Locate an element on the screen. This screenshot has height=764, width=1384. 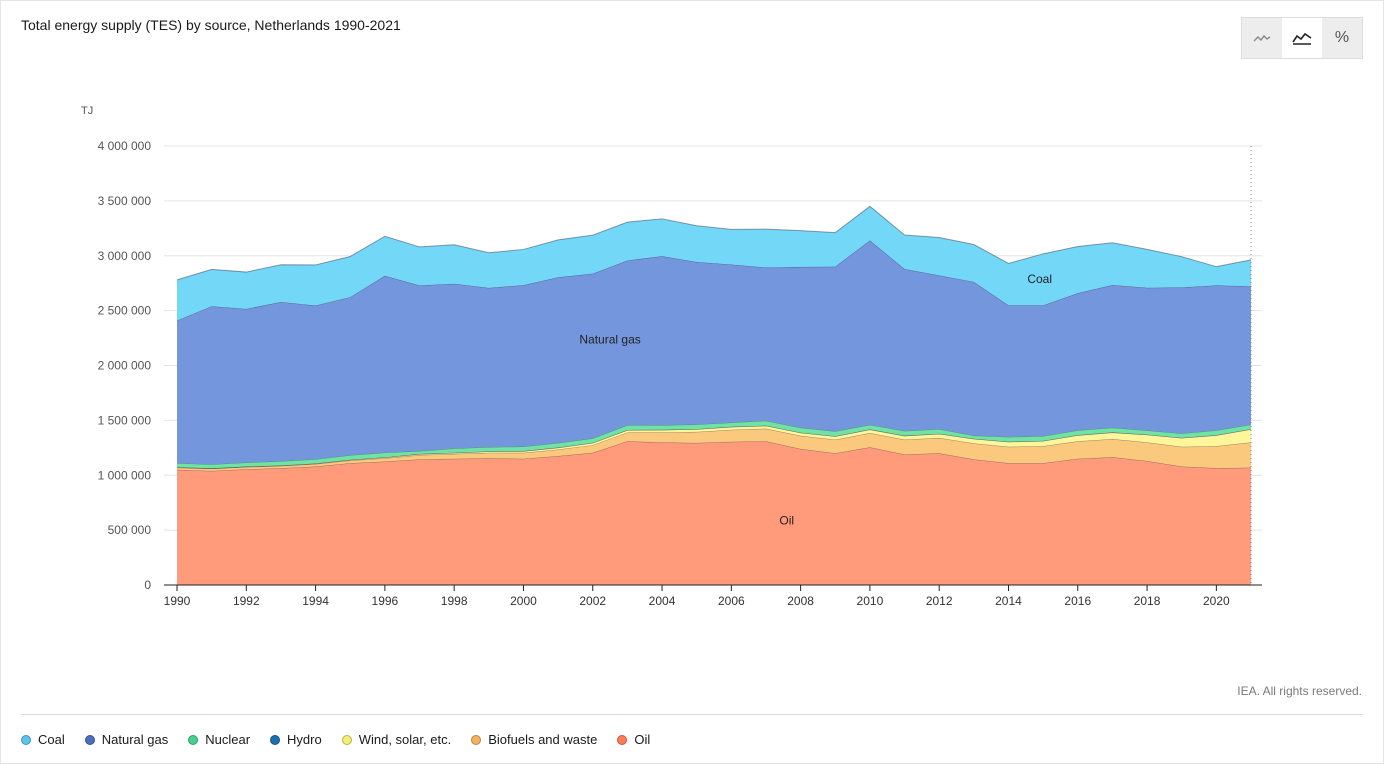
legend-divider is located at coordinates (692, 714).